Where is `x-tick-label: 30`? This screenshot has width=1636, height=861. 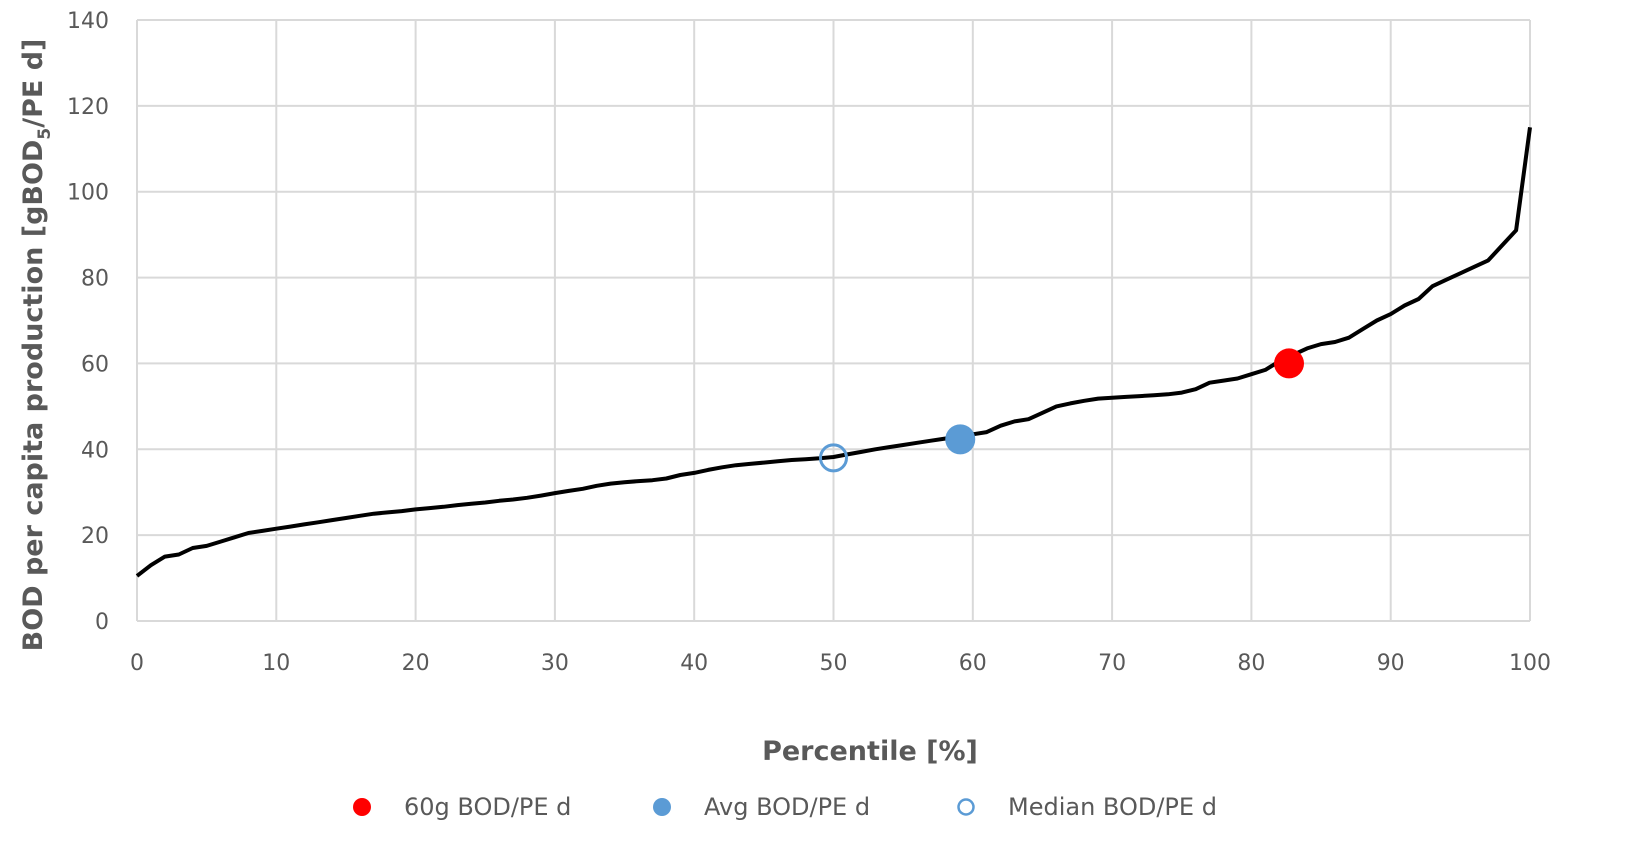 x-tick-label: 30 is located at coordinates (555, 663).